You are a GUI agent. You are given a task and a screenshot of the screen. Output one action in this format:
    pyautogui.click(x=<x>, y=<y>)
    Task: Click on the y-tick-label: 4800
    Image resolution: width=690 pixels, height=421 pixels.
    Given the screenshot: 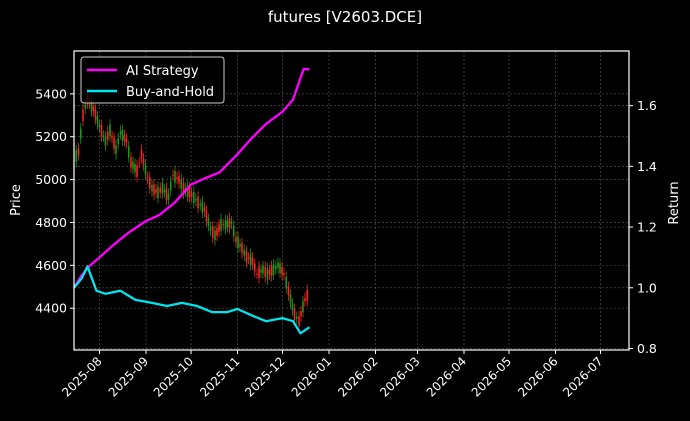 What is the action you would take?
    pyautogui.click(x=51, y=222)
    